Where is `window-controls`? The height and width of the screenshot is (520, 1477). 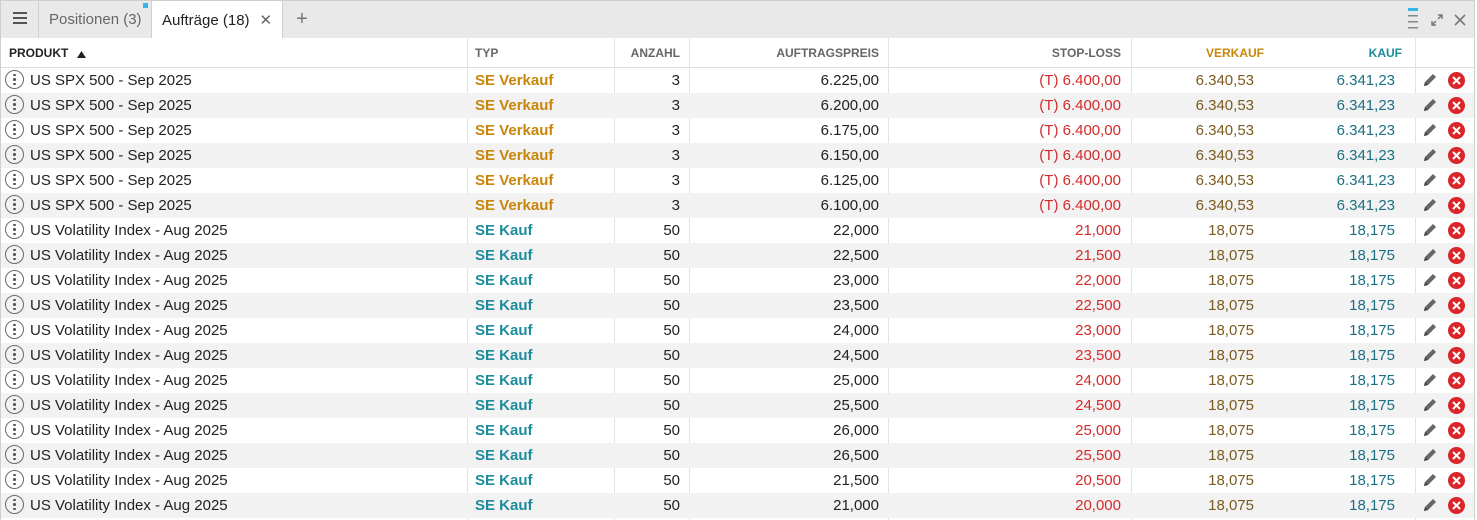
window-controls is located at coordinates (1436, 19).